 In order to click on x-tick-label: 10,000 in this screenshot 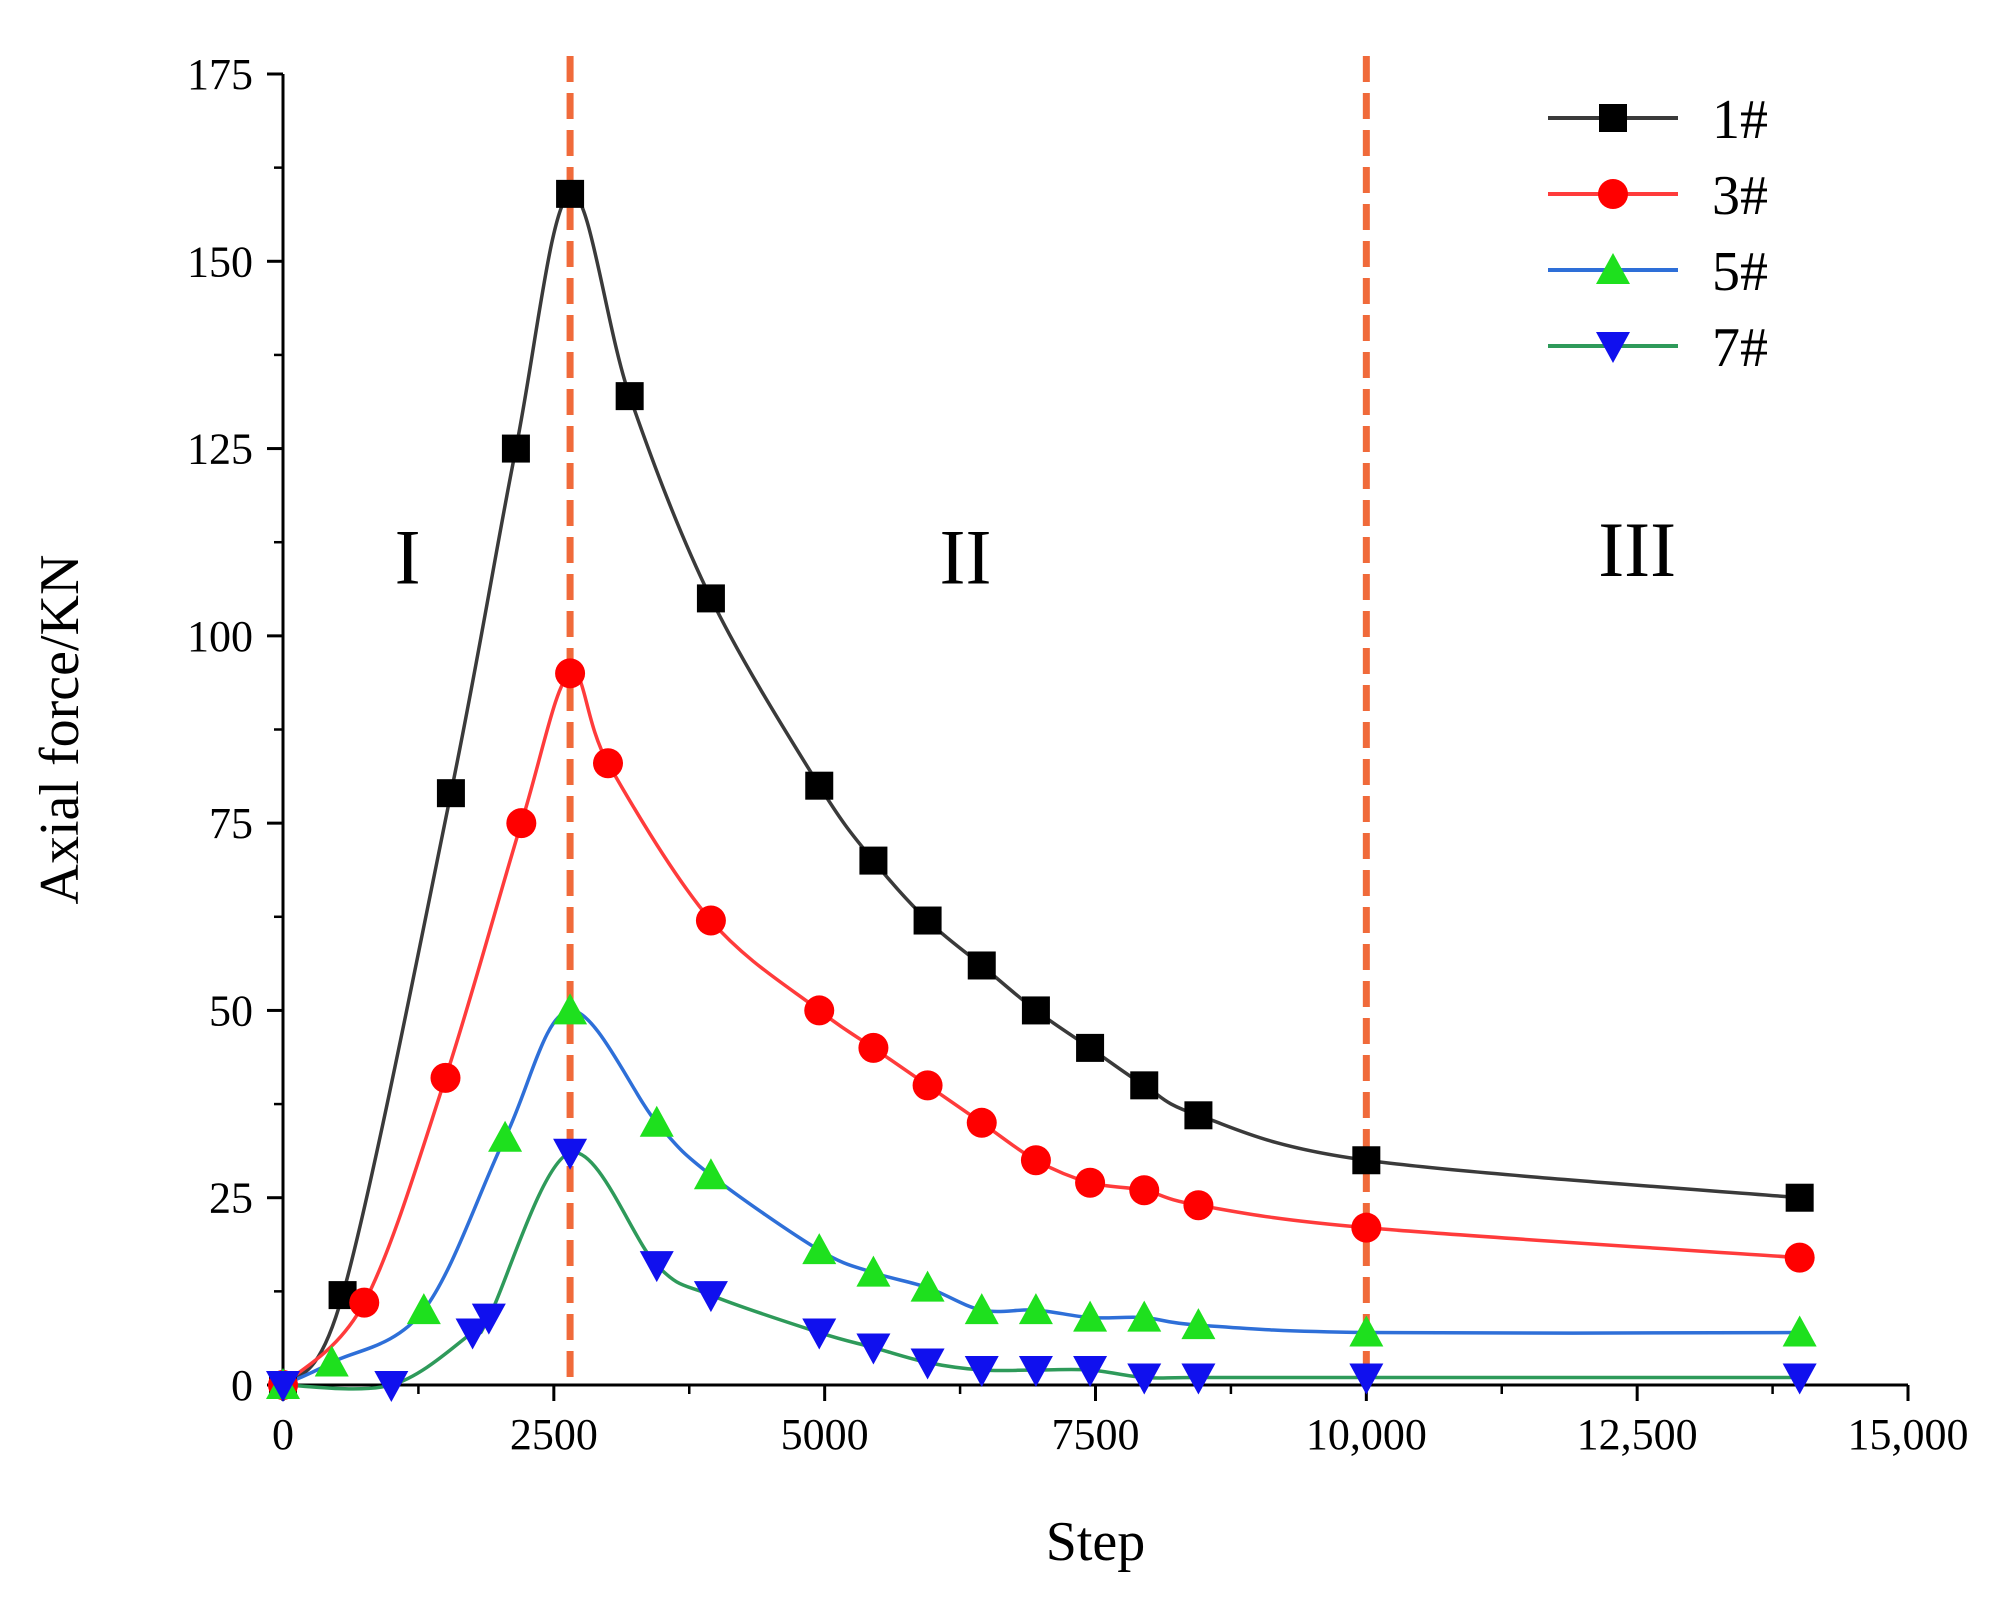, I will do `click(1366, 1434)`.